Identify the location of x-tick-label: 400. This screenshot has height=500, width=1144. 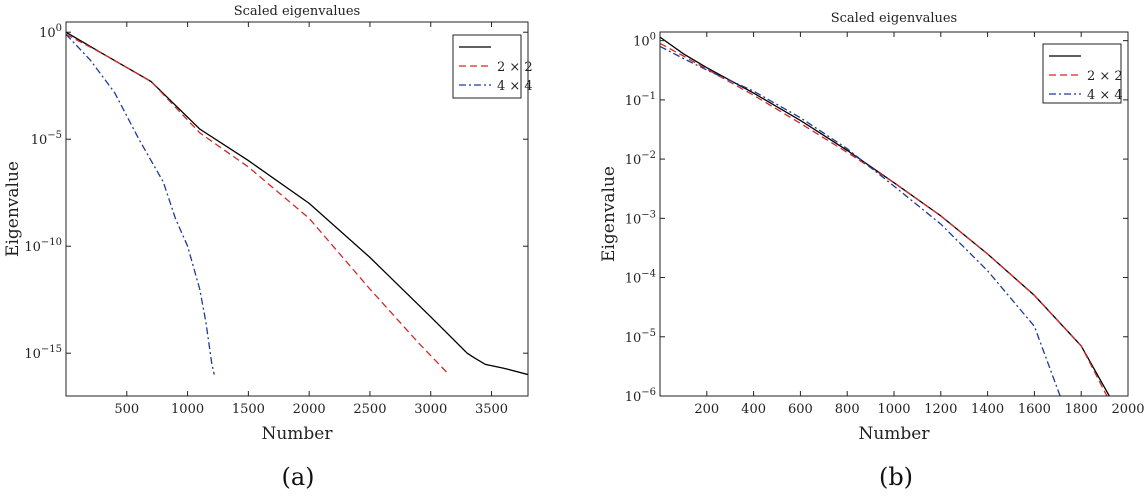
(753, 409).